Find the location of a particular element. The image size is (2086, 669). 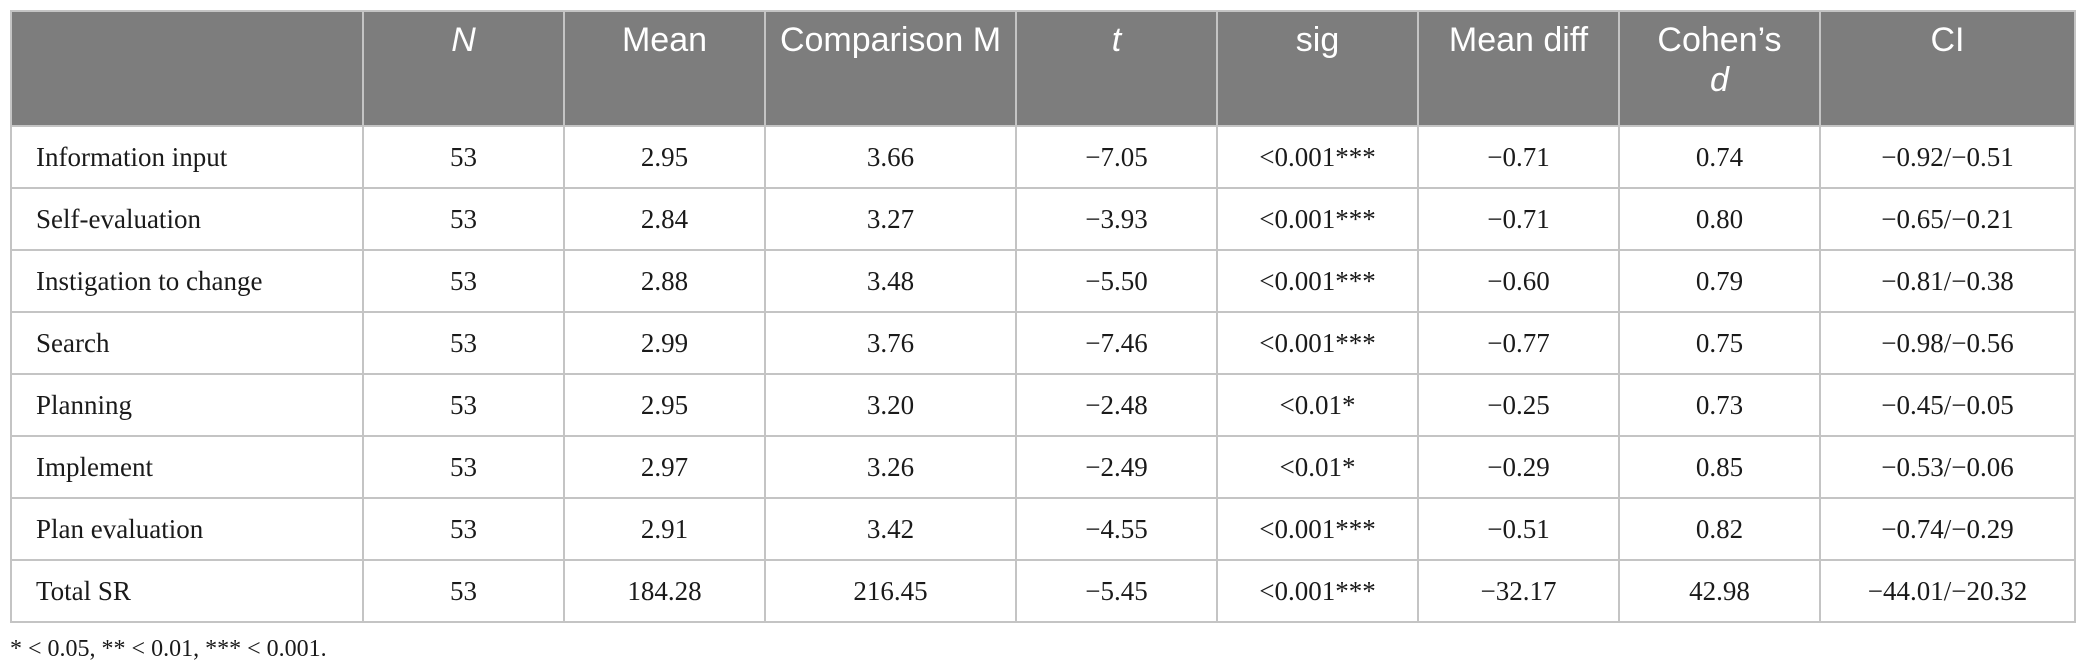

cohens-d-cell: 0.80 is located at coordinates (1719, 219).